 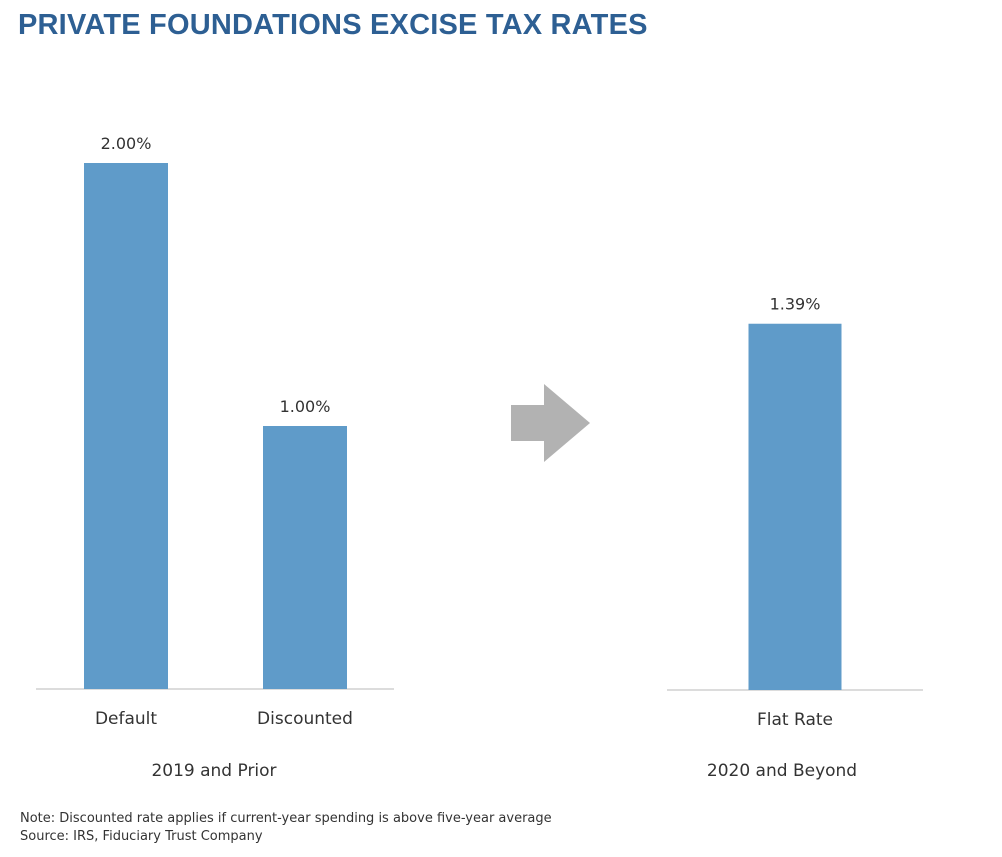 I want to click on arrow-right-icon, so click(x=550, y=423).